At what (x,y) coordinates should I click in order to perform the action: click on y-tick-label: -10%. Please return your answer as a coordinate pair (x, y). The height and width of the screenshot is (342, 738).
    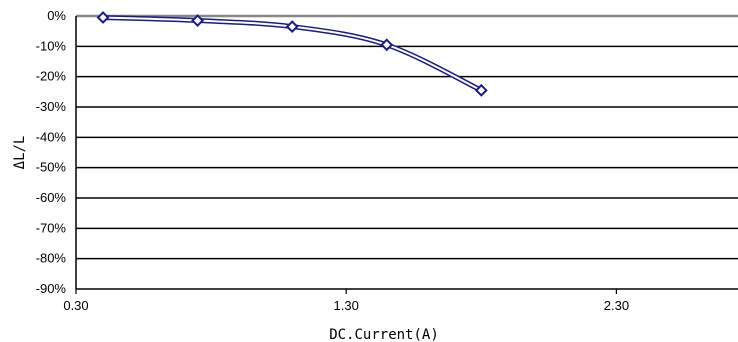
    Looking at the image, I should click on (51, 45).